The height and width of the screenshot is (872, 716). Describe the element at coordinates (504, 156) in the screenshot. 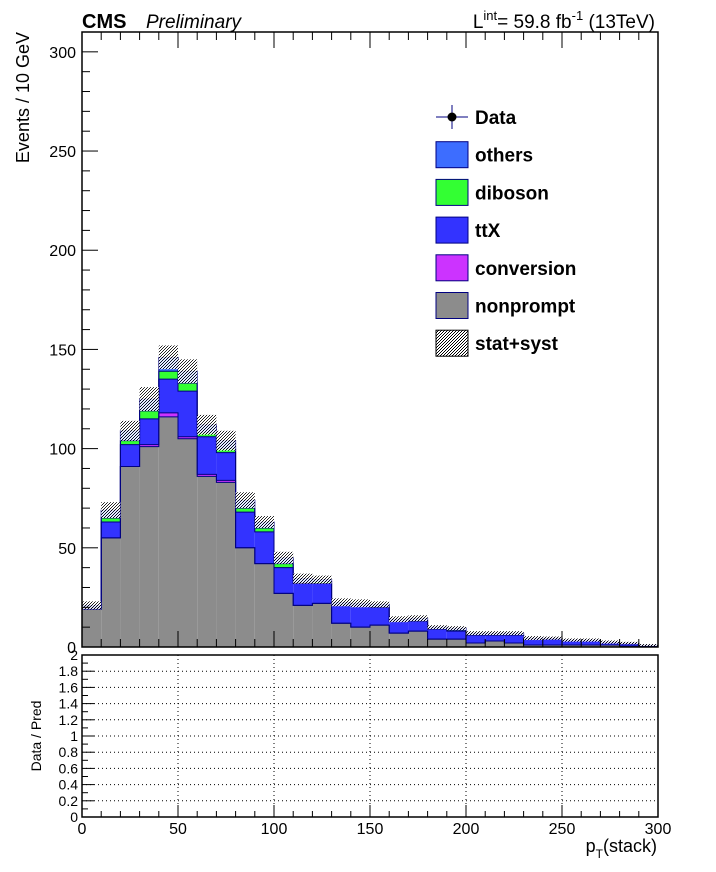

I see `legend-label: others` at that location.